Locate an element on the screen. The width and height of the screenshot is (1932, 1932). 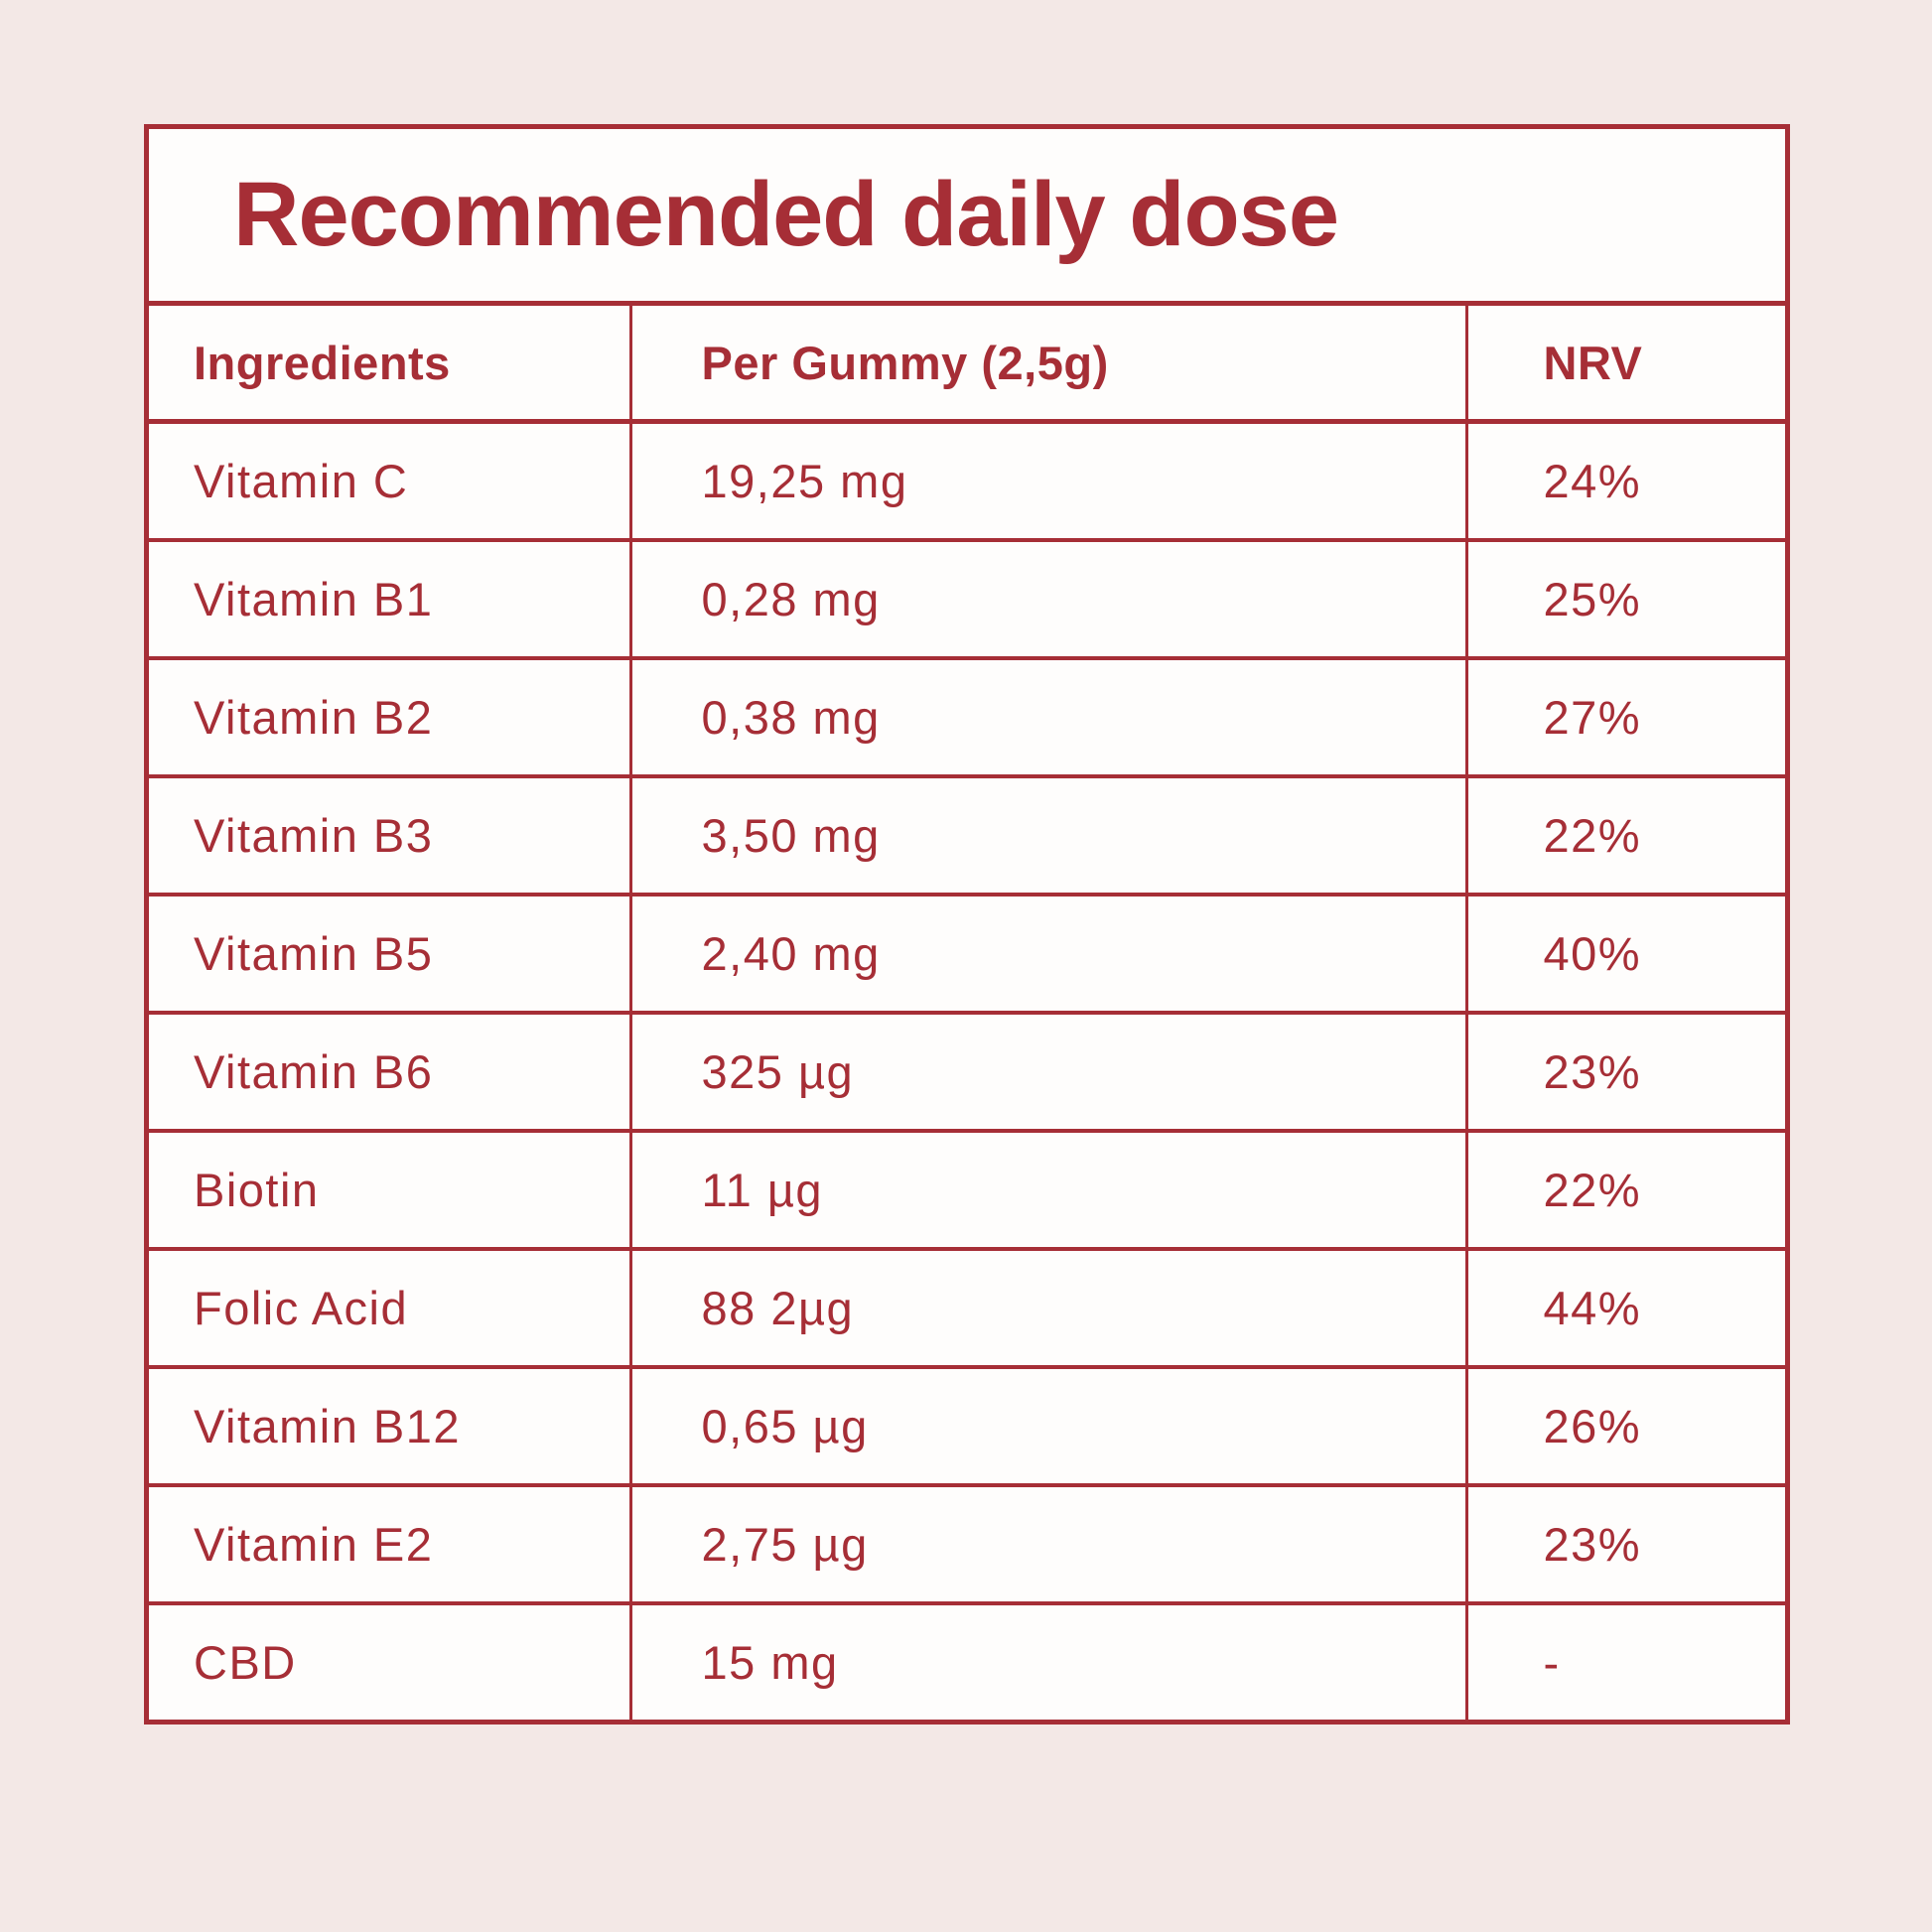
column-header-per-gummy: Per Gummy (2,5g) is located at coordinates (1047, 365).